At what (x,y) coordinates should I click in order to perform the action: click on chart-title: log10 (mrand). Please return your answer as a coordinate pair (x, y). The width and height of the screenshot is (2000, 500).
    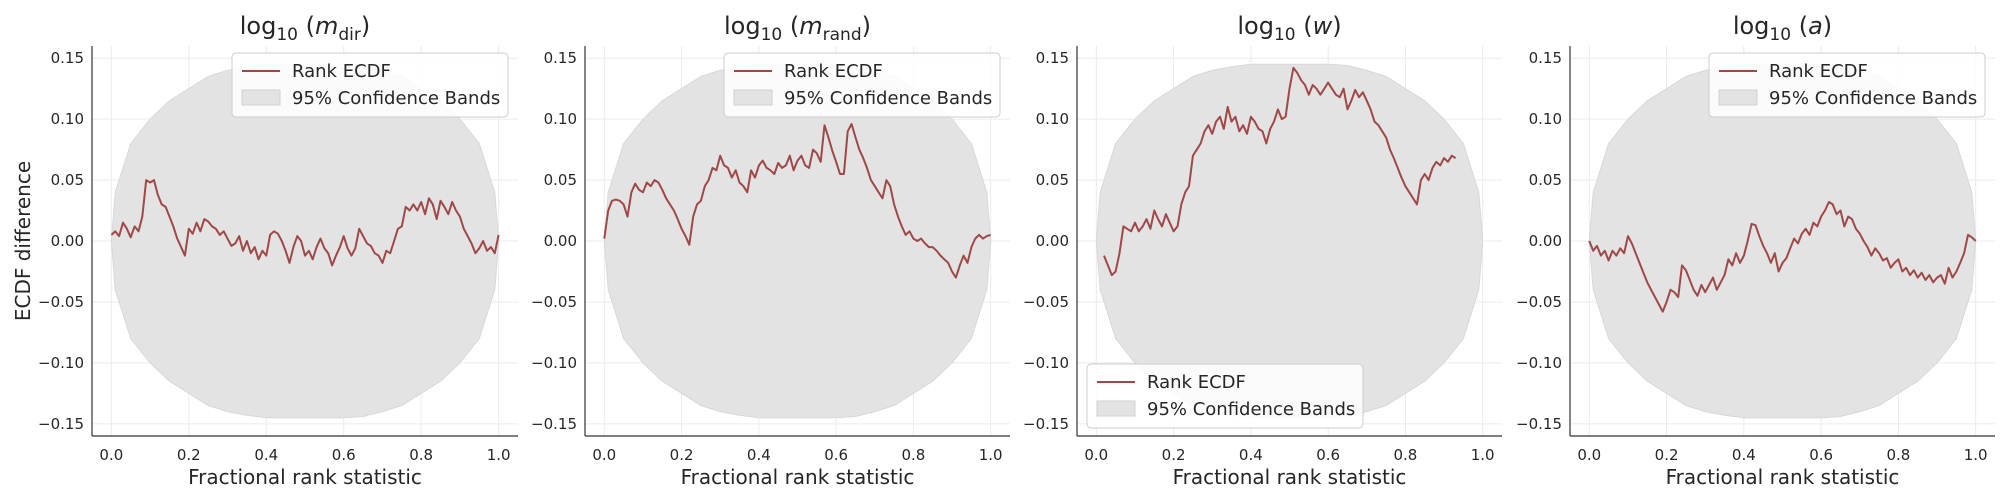
    Looking at the image, I should click on (797, 28).